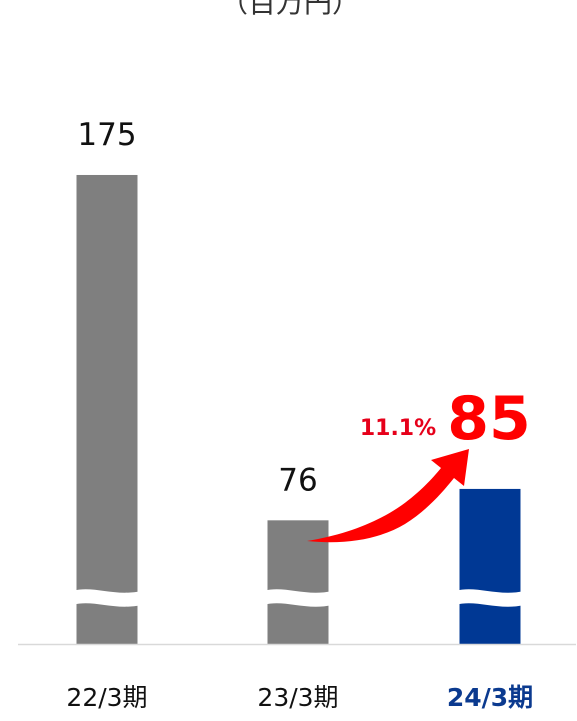 The image size is (577, 721). What do you see at coordinates (398, 428) in the screenshot?
I see `growth-rate-label: 11.1%` at bounding box center [398, 428].